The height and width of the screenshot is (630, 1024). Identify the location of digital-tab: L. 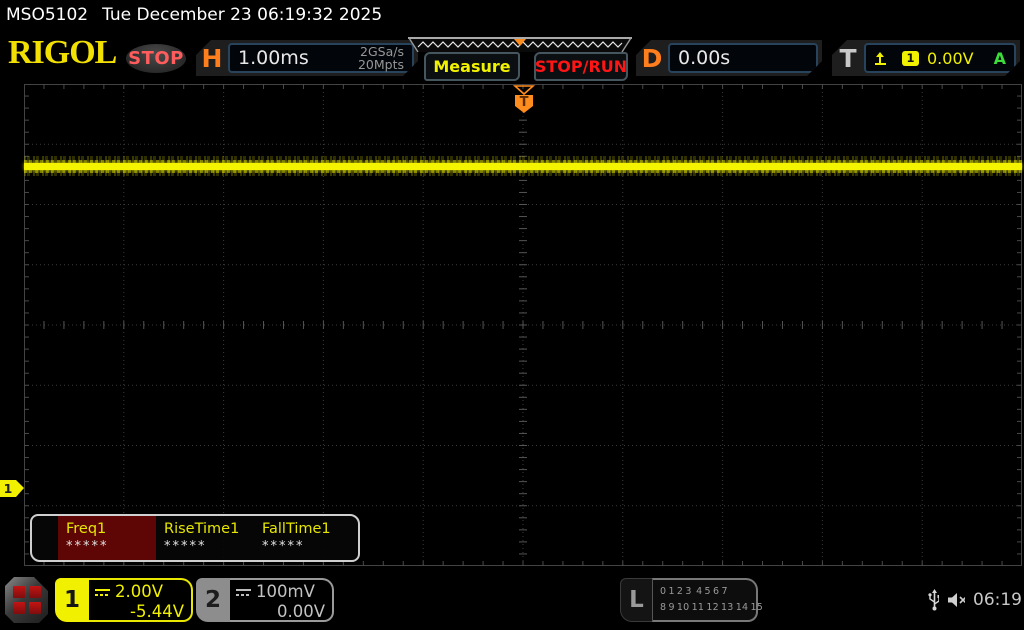
(636, 600).